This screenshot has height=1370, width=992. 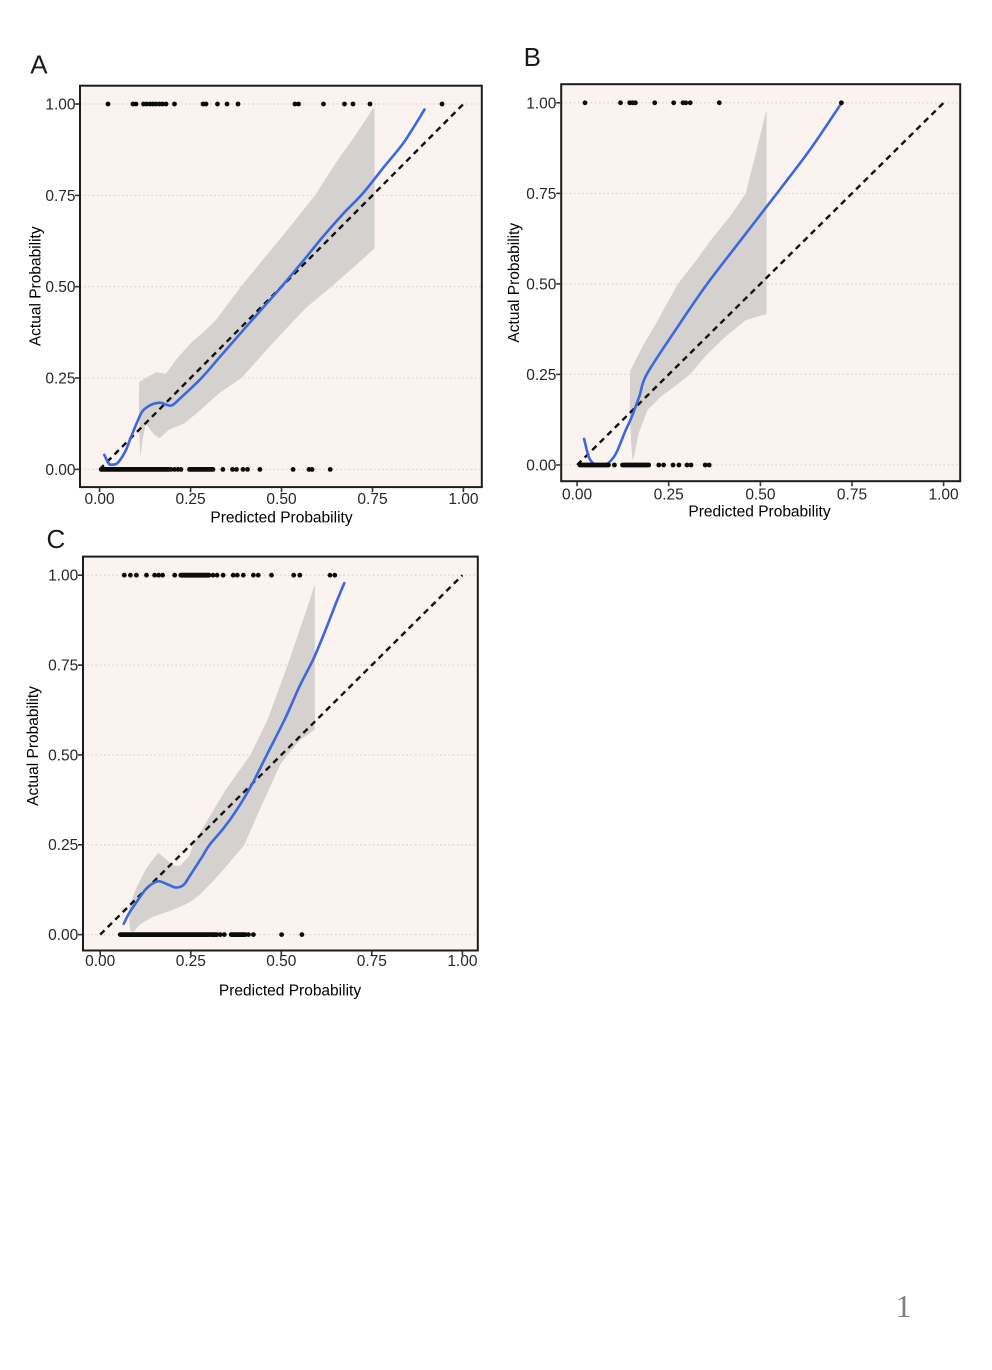 What do you see at coordinates (904, 1306) in the screenshot?
I see `svg-text: 1` at bounding box center [904, 1306].